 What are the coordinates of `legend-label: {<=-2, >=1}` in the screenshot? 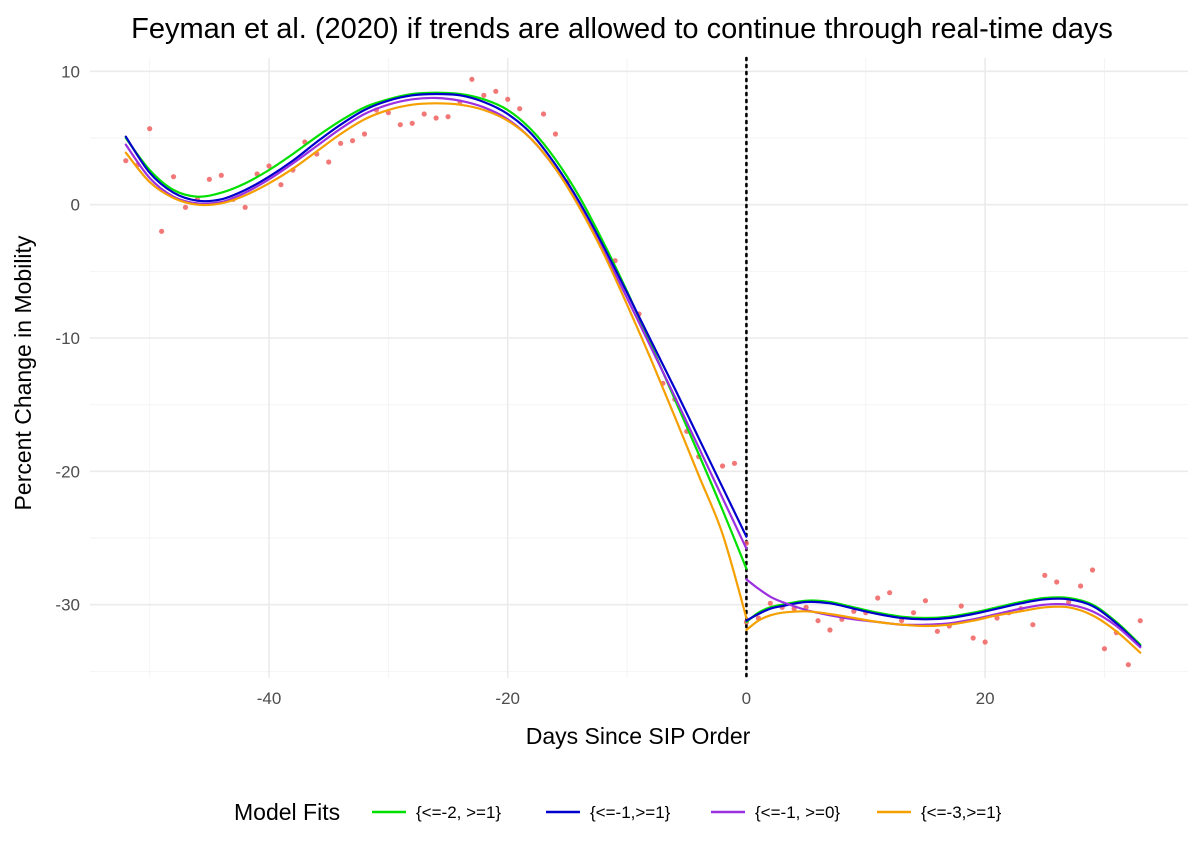 It's located at (458, 812).